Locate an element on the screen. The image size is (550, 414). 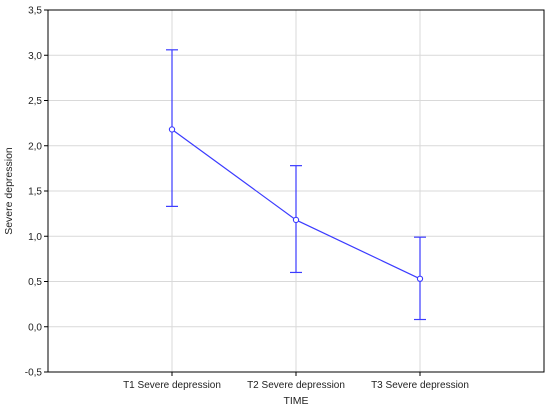
y-tick-label: 3,5 is located at coordinates (35, 11).